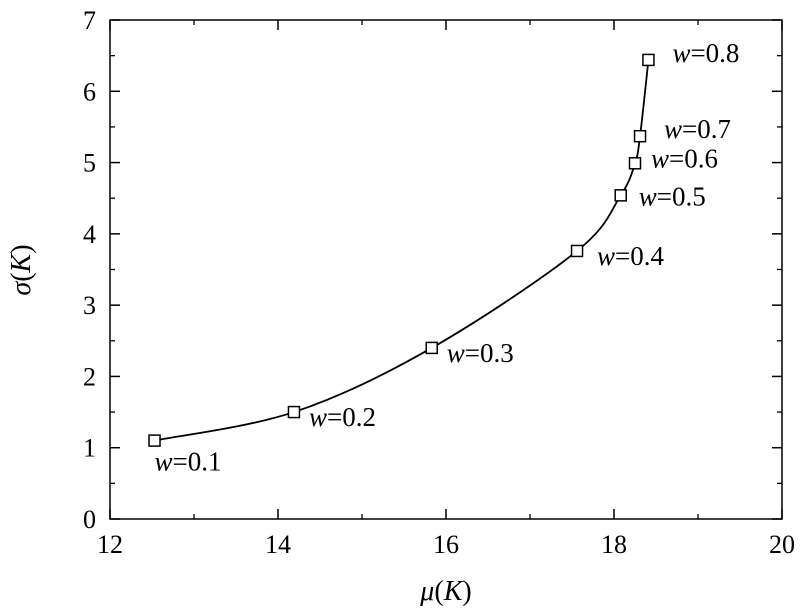 The width and height of the screenshot is (800, 610). Describe the element at coordinates (480, 353) in the screenshot. I see `point-label: w=0.3` at that location.